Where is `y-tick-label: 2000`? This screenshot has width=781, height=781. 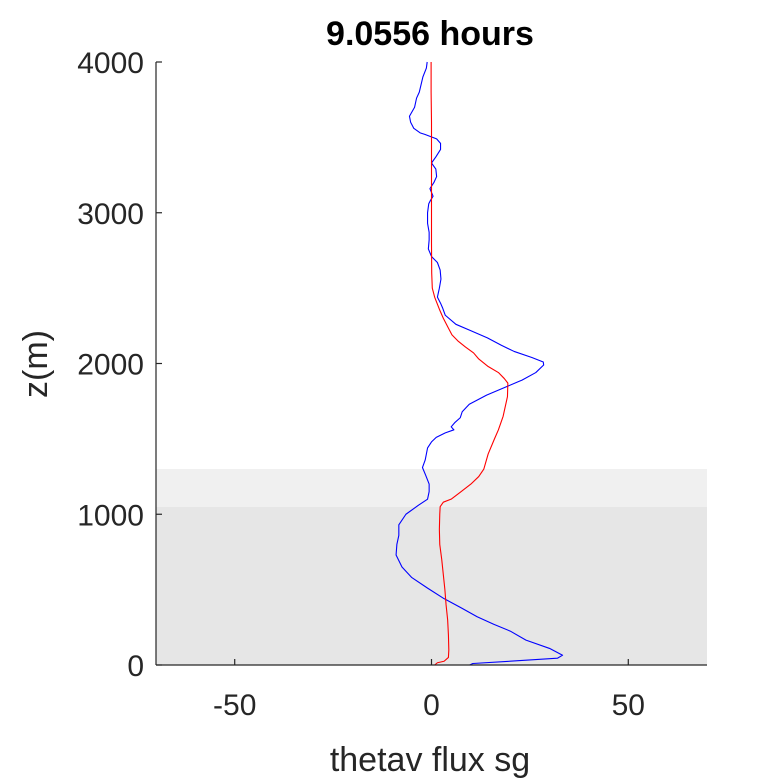 y-tick-label: 2000 is located at coordinates (110, 365).